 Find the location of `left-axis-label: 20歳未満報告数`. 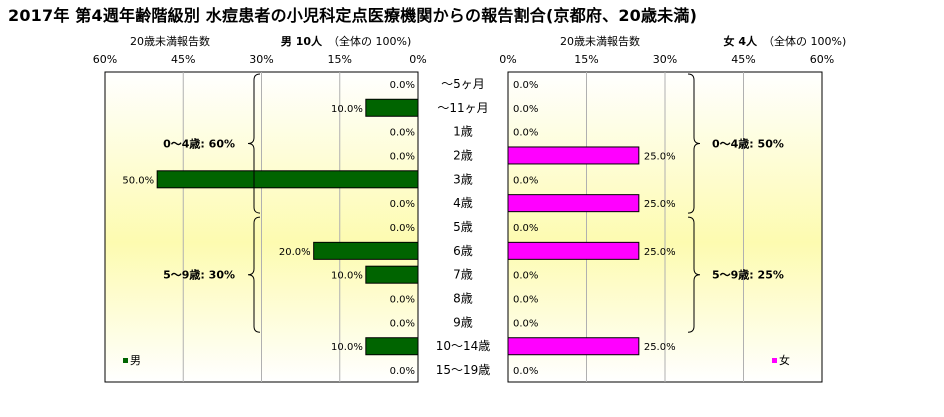

left-axis-label: 20歳未満報告数 is located at coordinates (170, 41).